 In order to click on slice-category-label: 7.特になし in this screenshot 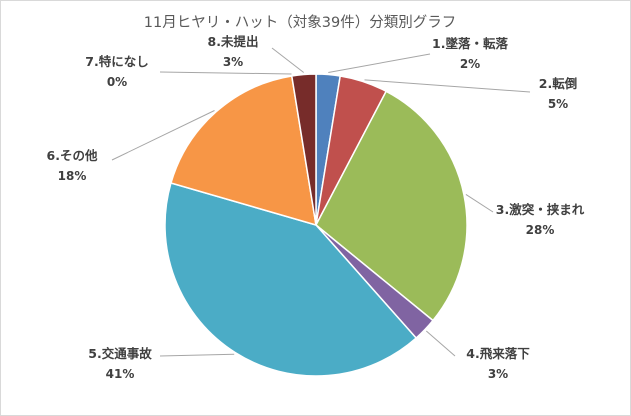, I will do `click(116, 61)`.